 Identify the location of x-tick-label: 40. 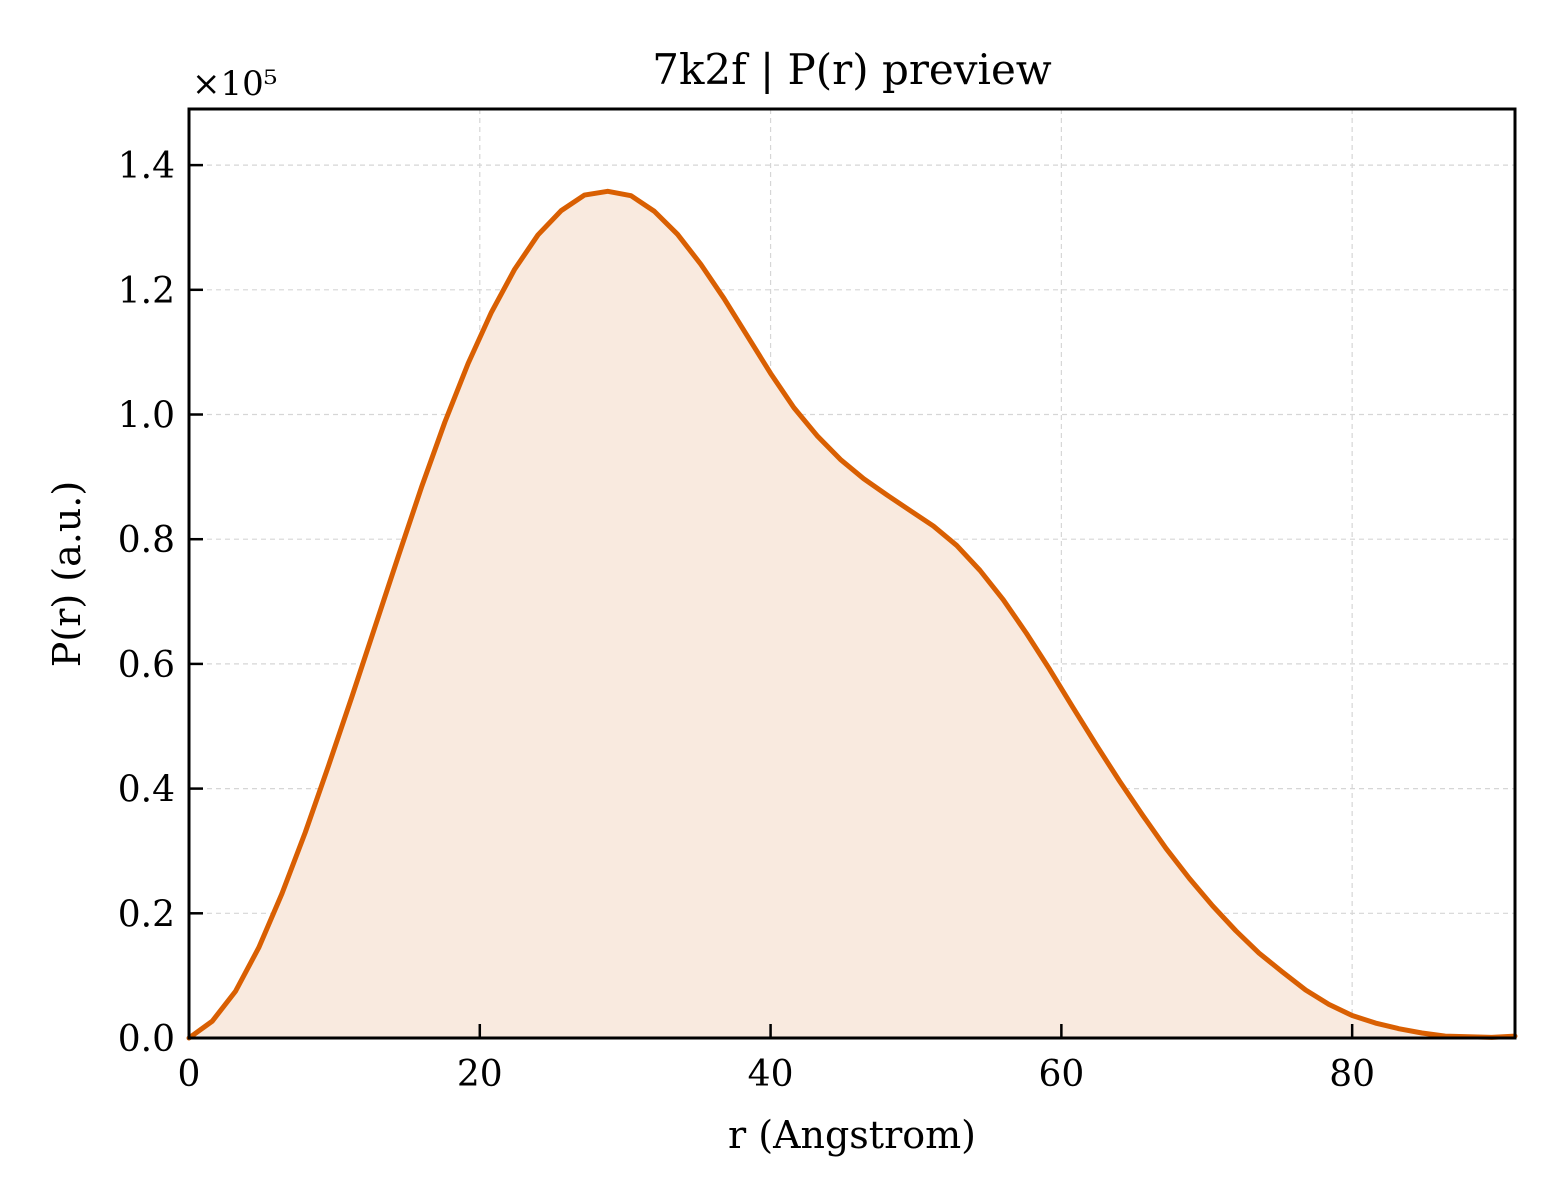
(771, 1074).